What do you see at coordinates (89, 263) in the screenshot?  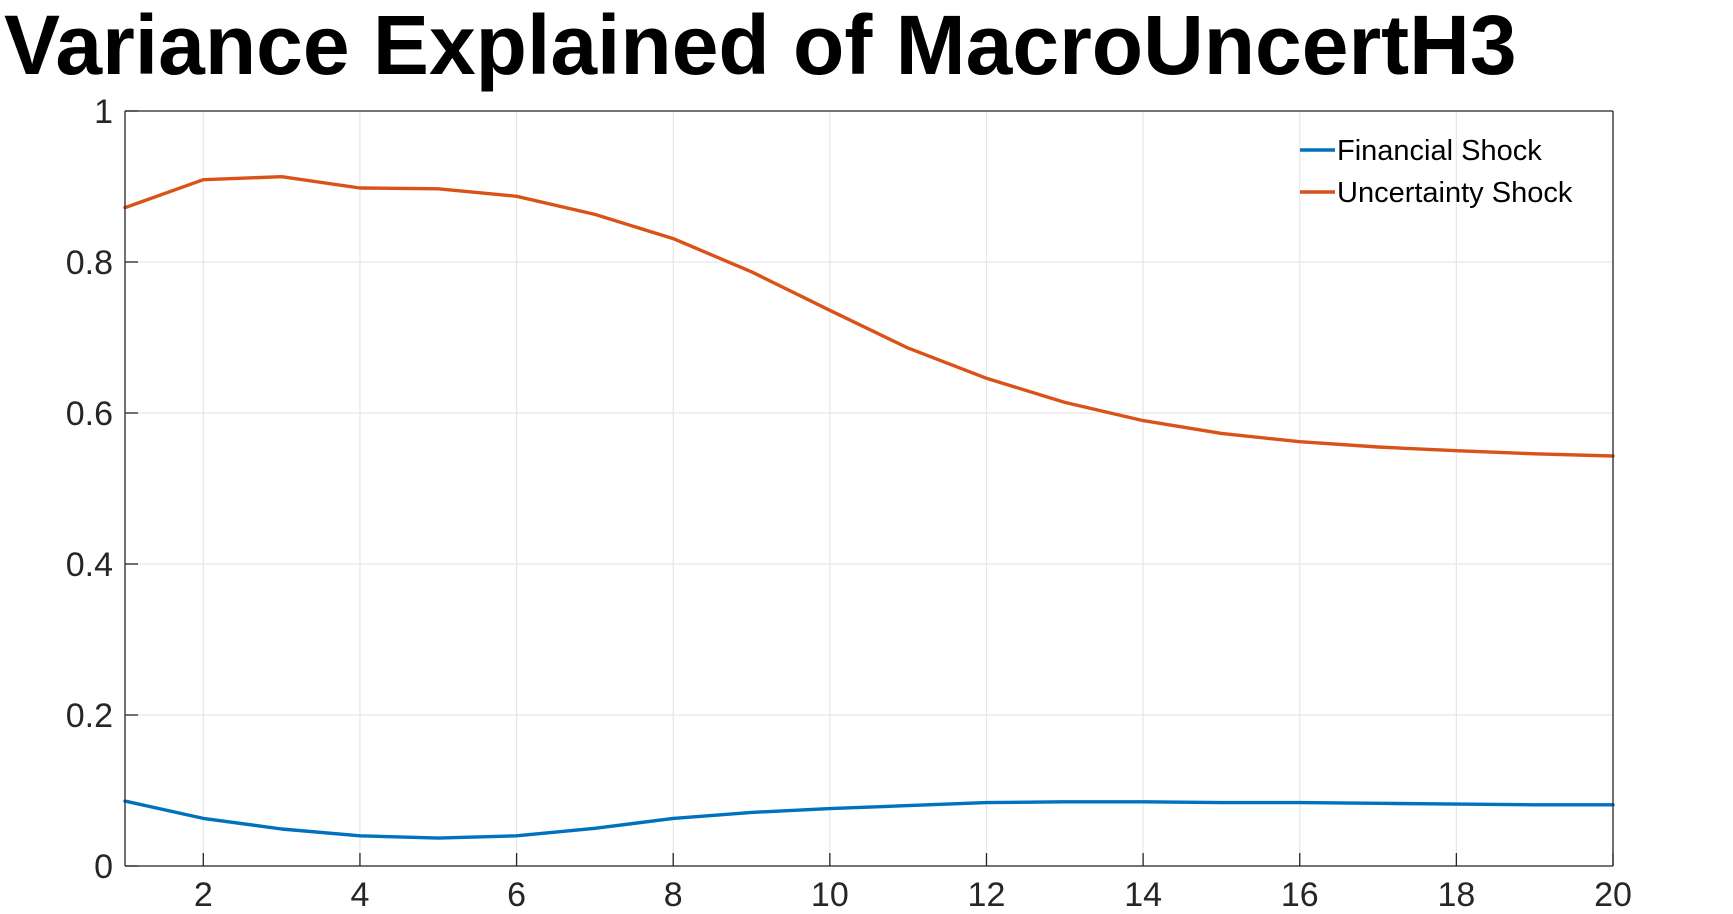 I see `y-tick-label-0_8: 0.8` at bounding box center [89, 263].